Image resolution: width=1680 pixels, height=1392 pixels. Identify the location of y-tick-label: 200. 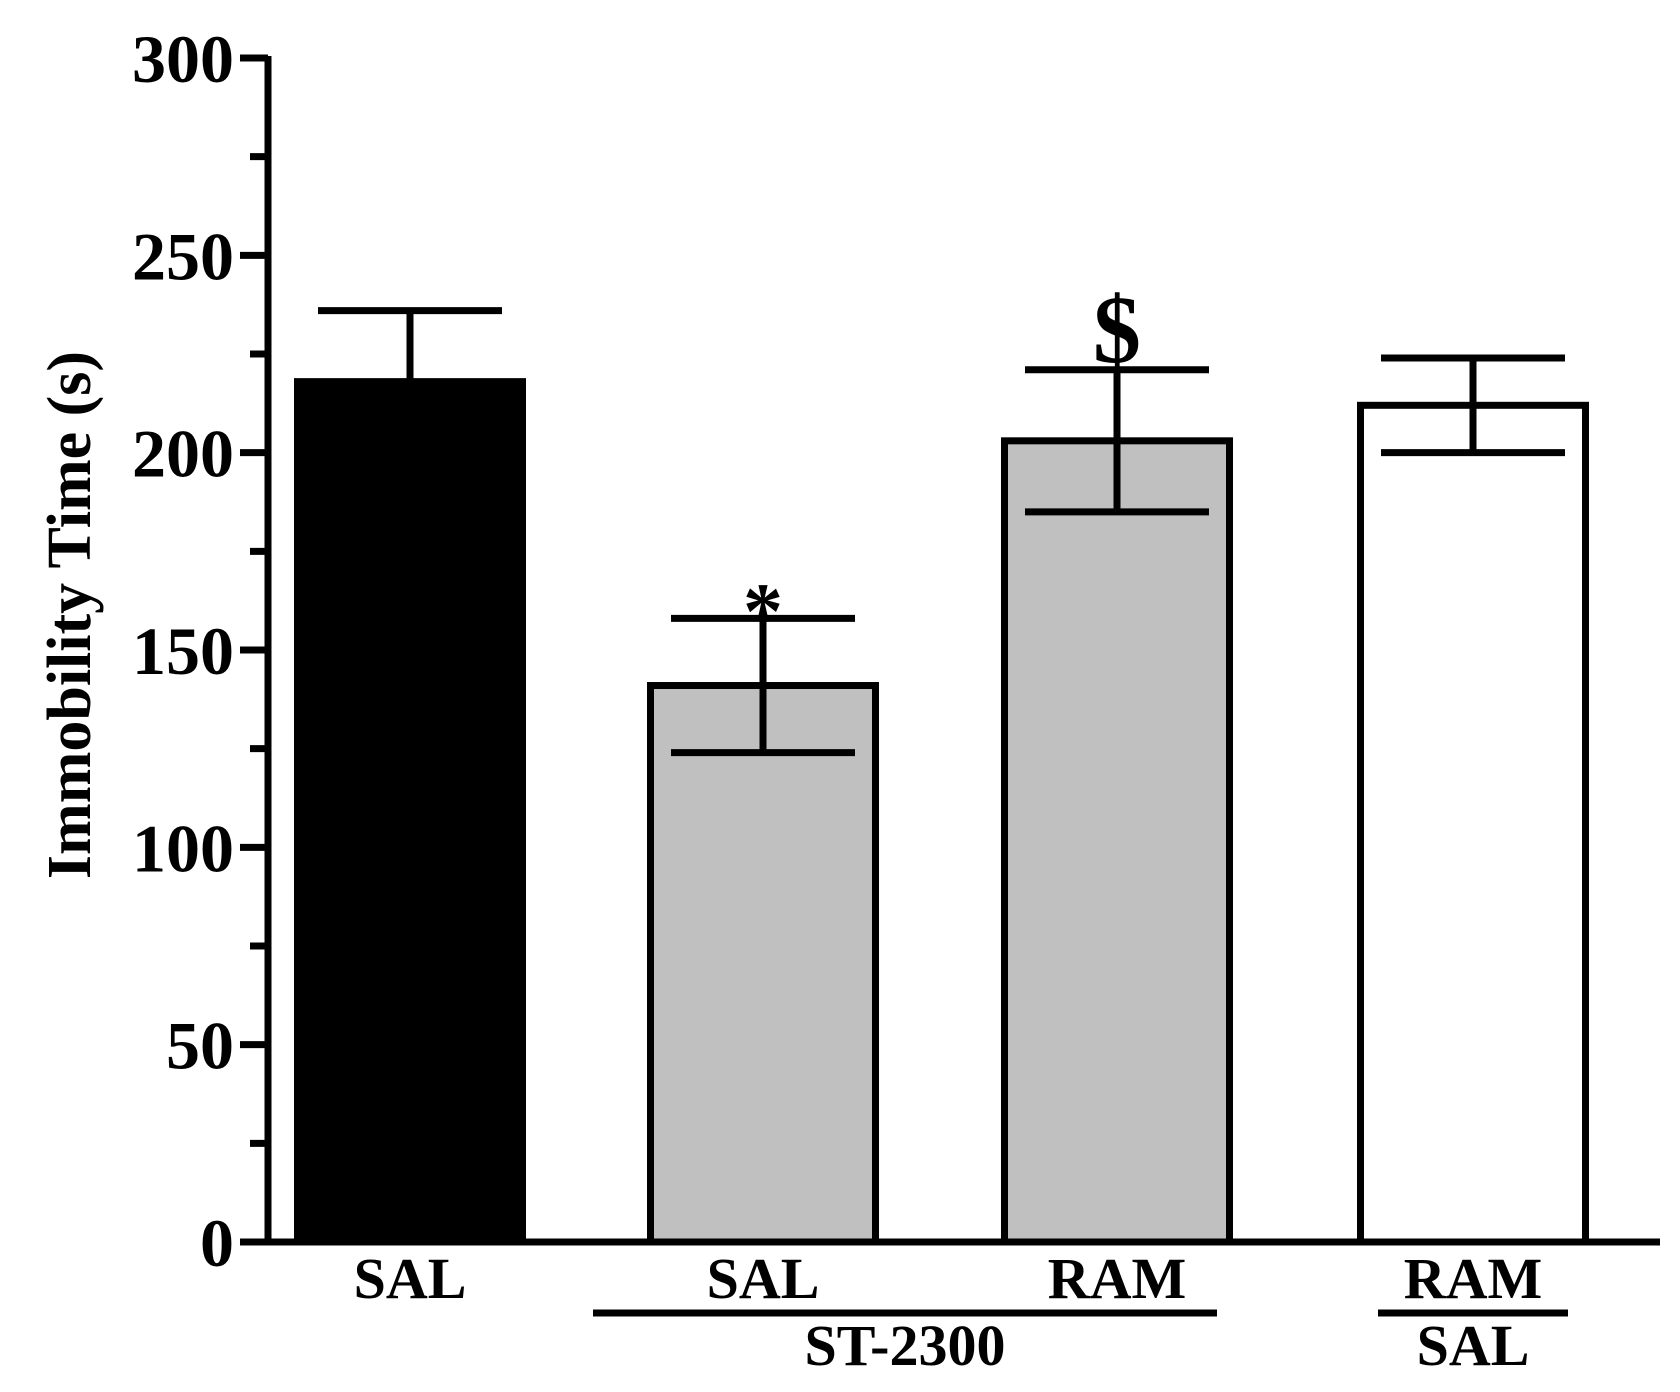
(183, 454).